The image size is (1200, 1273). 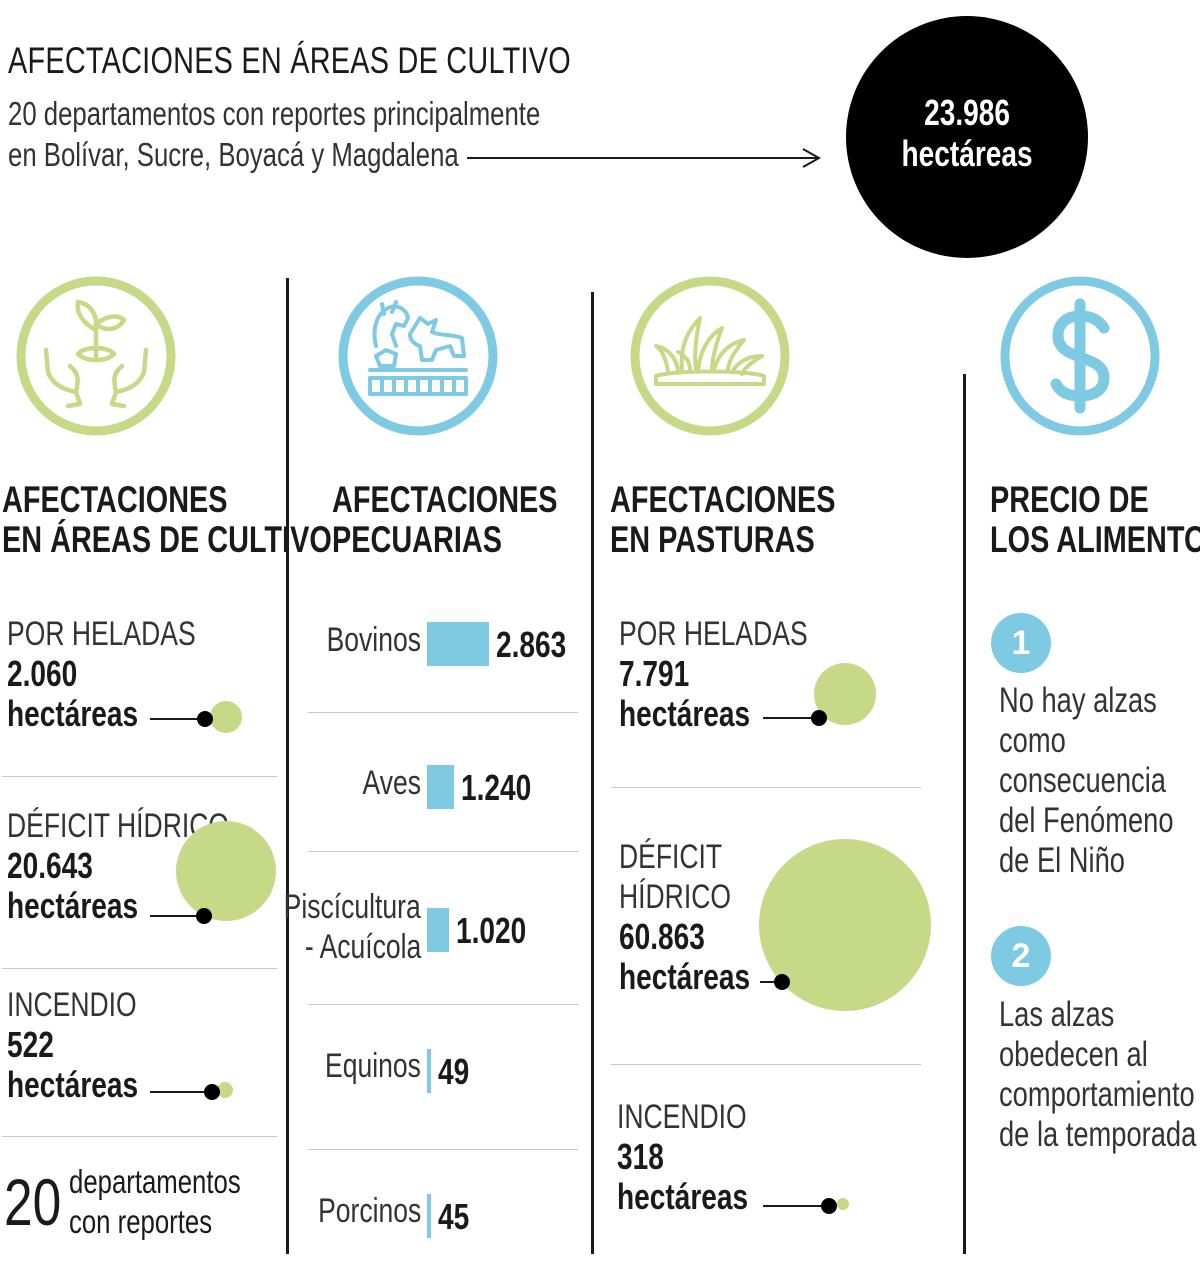 I want to click on livestock-label: Porcinos, so click(x=369, y=1211).